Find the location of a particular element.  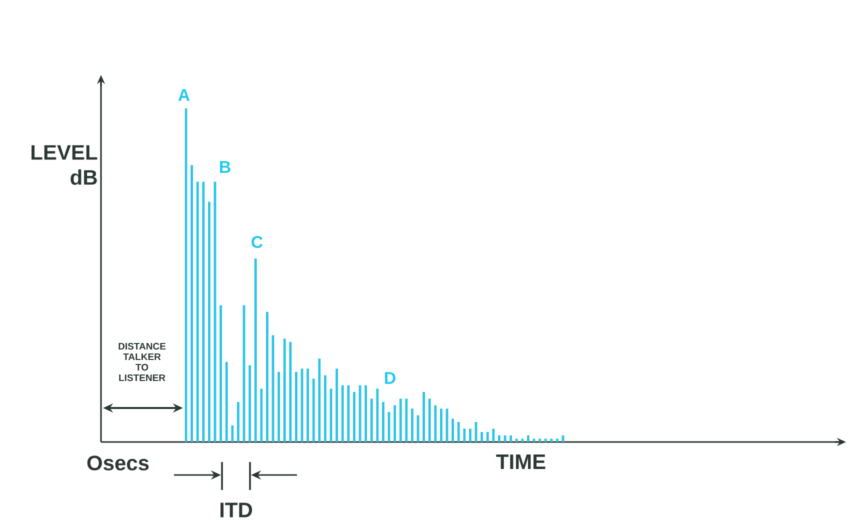

x-axis-title: TIME is located at coordinates (521, 461).